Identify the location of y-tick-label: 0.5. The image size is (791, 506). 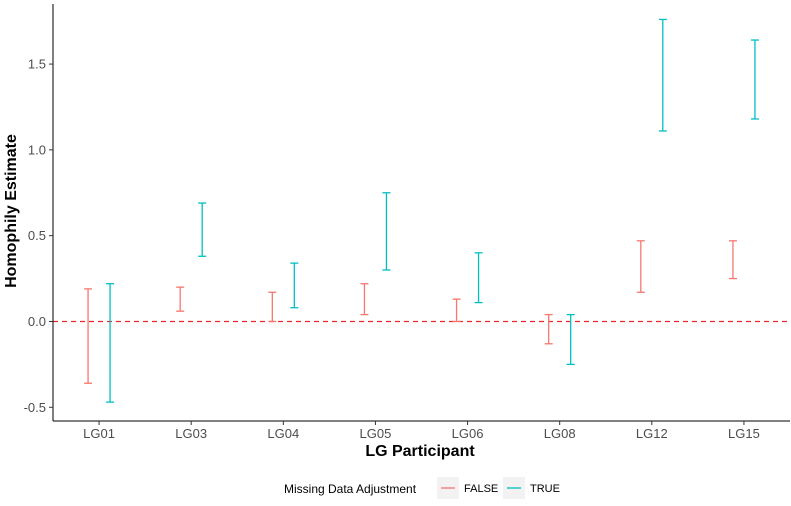
(37, 235).